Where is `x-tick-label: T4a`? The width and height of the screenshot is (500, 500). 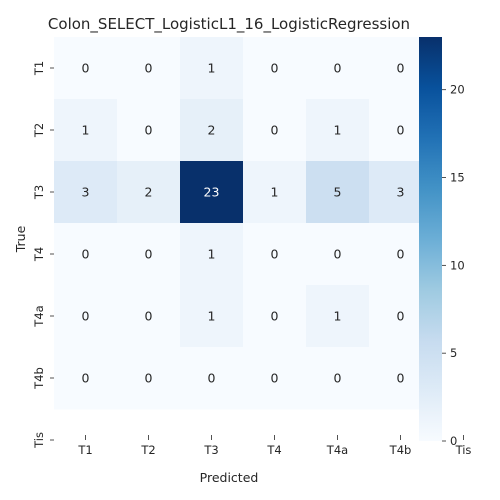
x-tick-label: T4a is located at coordinates (337, 450).